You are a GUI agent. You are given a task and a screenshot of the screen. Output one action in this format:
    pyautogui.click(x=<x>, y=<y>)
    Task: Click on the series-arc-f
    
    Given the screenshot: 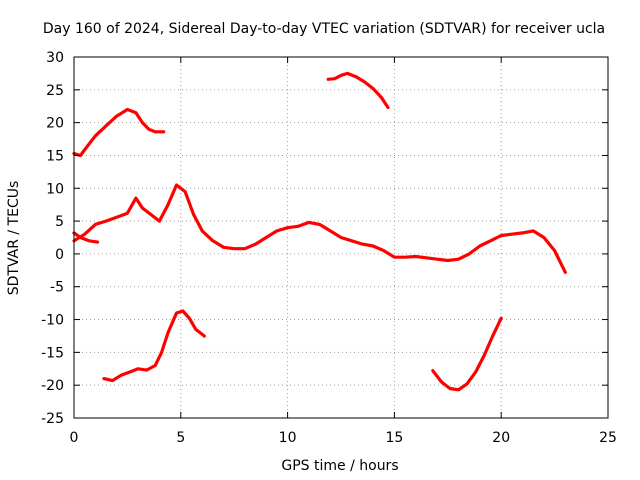 What is the action you would take?
    pyautogui.click(x=467, y=354)
    